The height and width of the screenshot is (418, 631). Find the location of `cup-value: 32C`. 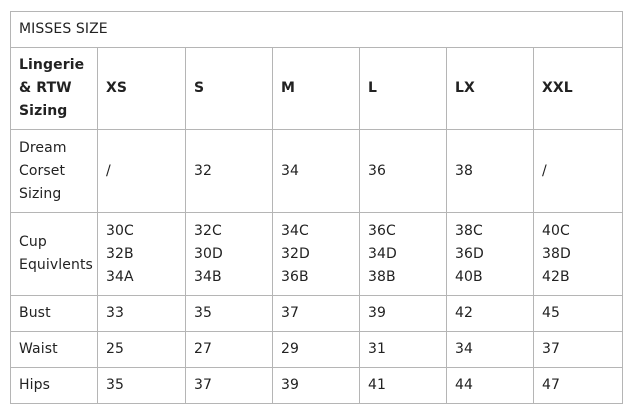

cup-value: 32C is located at coordinates (208, 230).